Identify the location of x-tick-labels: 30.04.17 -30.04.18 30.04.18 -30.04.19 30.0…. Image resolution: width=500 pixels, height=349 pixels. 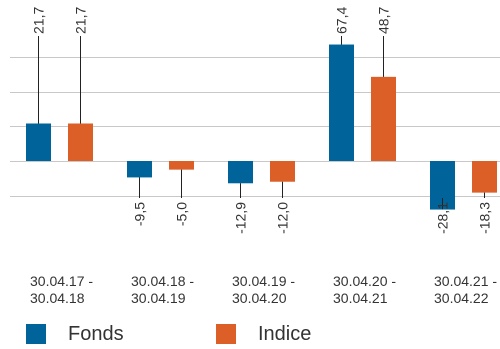
(263, 289).